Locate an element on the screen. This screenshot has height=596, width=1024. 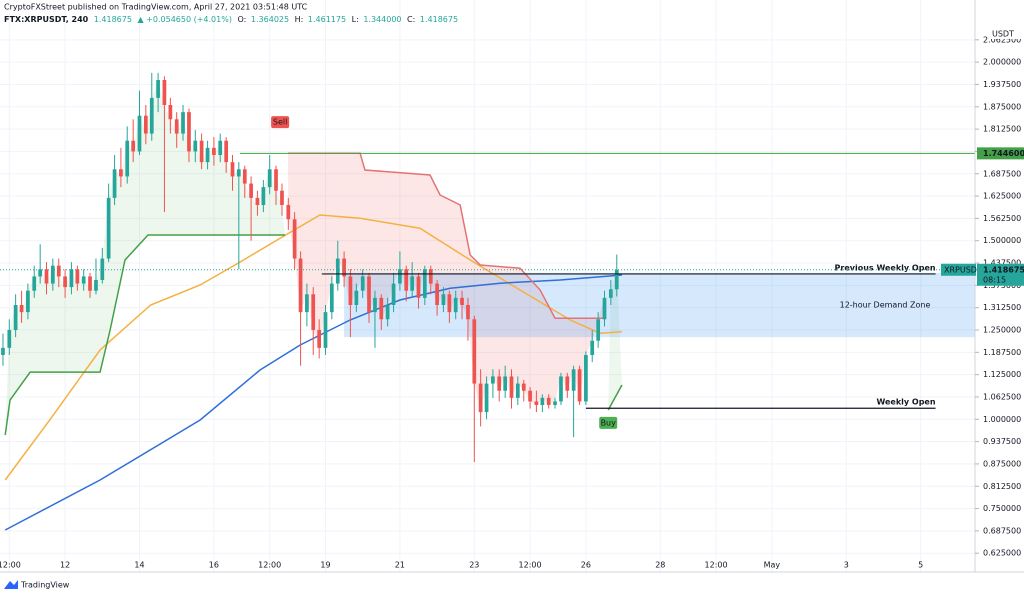
annotation-label: Weekly Open is located at coordinates (905, 402).